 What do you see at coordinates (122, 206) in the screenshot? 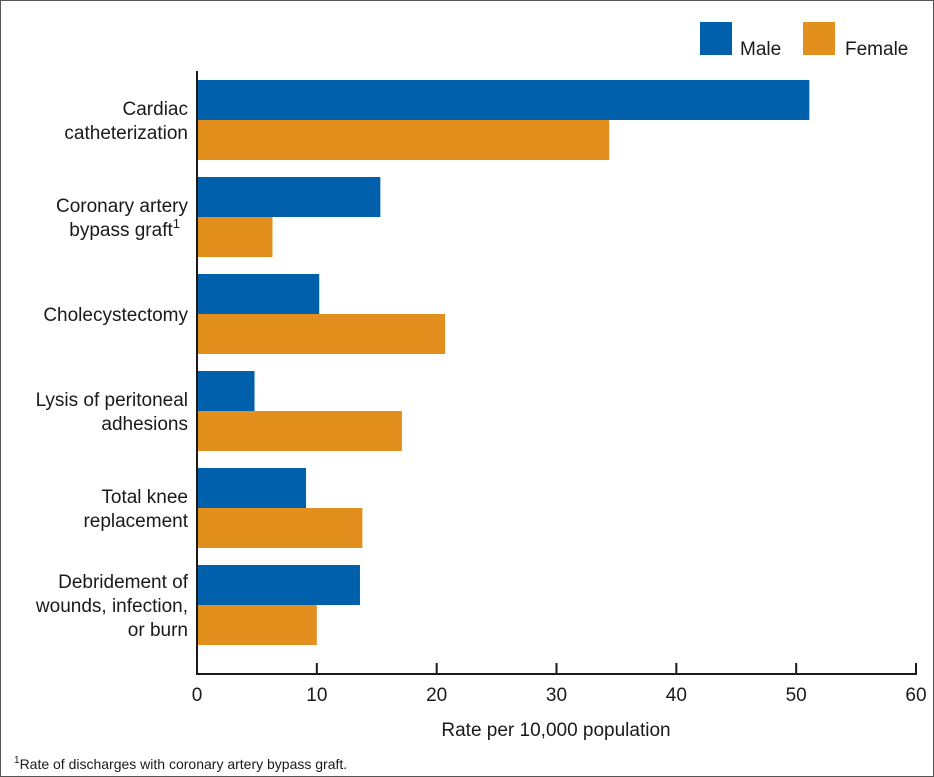
I see `category-label-1-line-0: Coronary artery` at bounding box center [122, 206].